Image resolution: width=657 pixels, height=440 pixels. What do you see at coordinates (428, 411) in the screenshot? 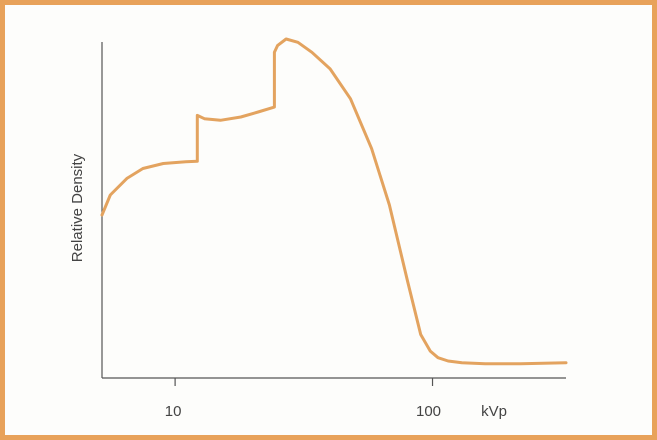
I see `x-tick-label-100: 100` at bounding box center [428, 411].